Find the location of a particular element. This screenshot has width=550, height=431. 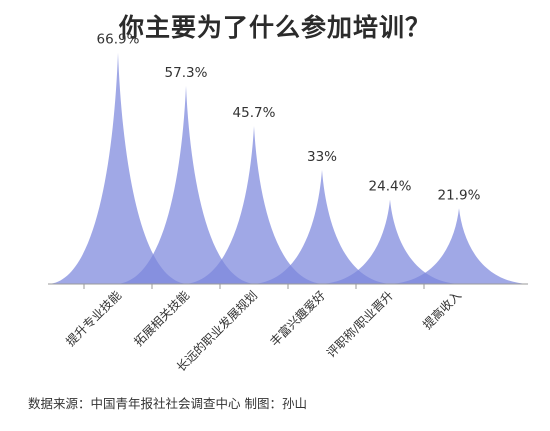

category-label-1: 提升专业技能 is located at coordinates (94, 319).